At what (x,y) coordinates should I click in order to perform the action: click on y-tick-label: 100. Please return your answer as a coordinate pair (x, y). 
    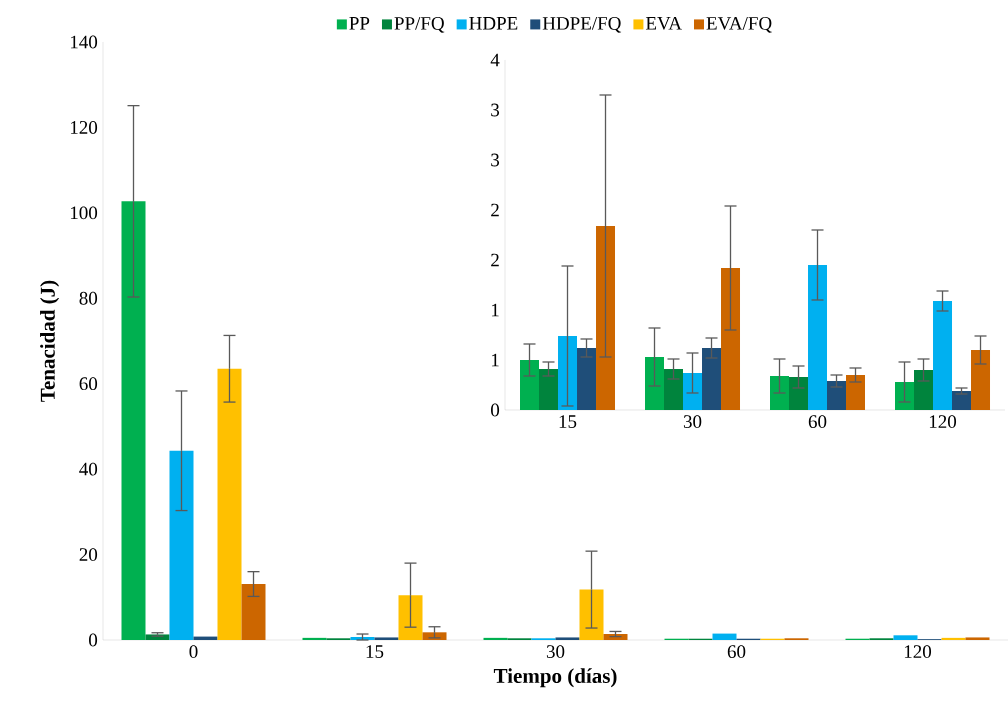
    Looking at the image, I should click on (84, 213).